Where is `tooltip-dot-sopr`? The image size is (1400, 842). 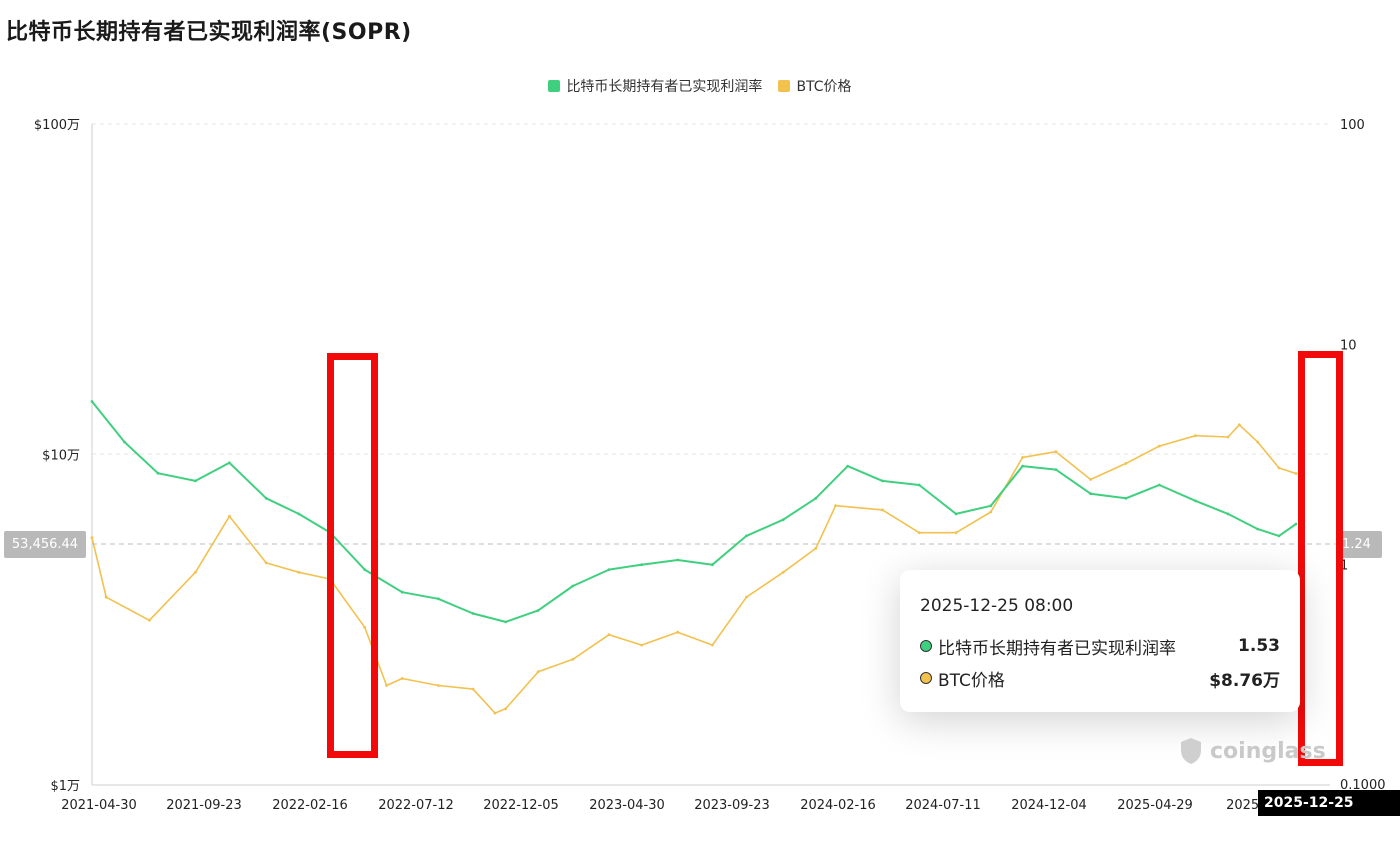
tooltip-dot-sopr is located at coordinates (926, 646).